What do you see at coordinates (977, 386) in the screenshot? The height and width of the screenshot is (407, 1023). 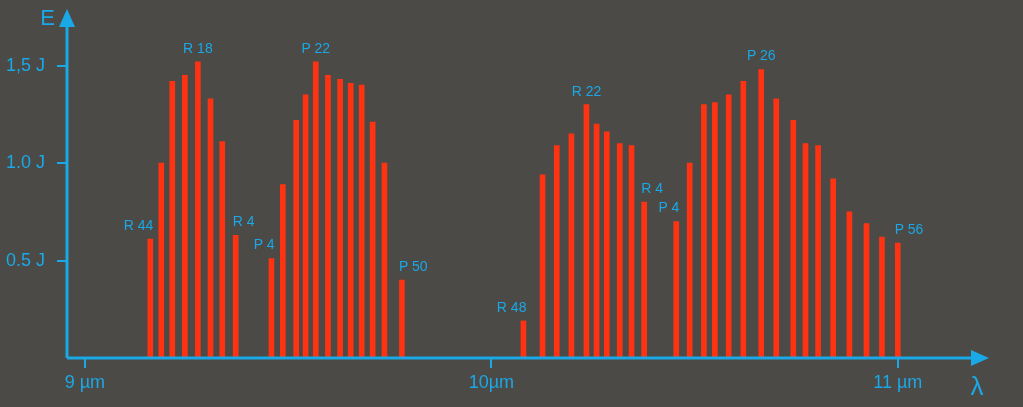 I see `x-axis-title: λ` at bounding box center [977, 386].